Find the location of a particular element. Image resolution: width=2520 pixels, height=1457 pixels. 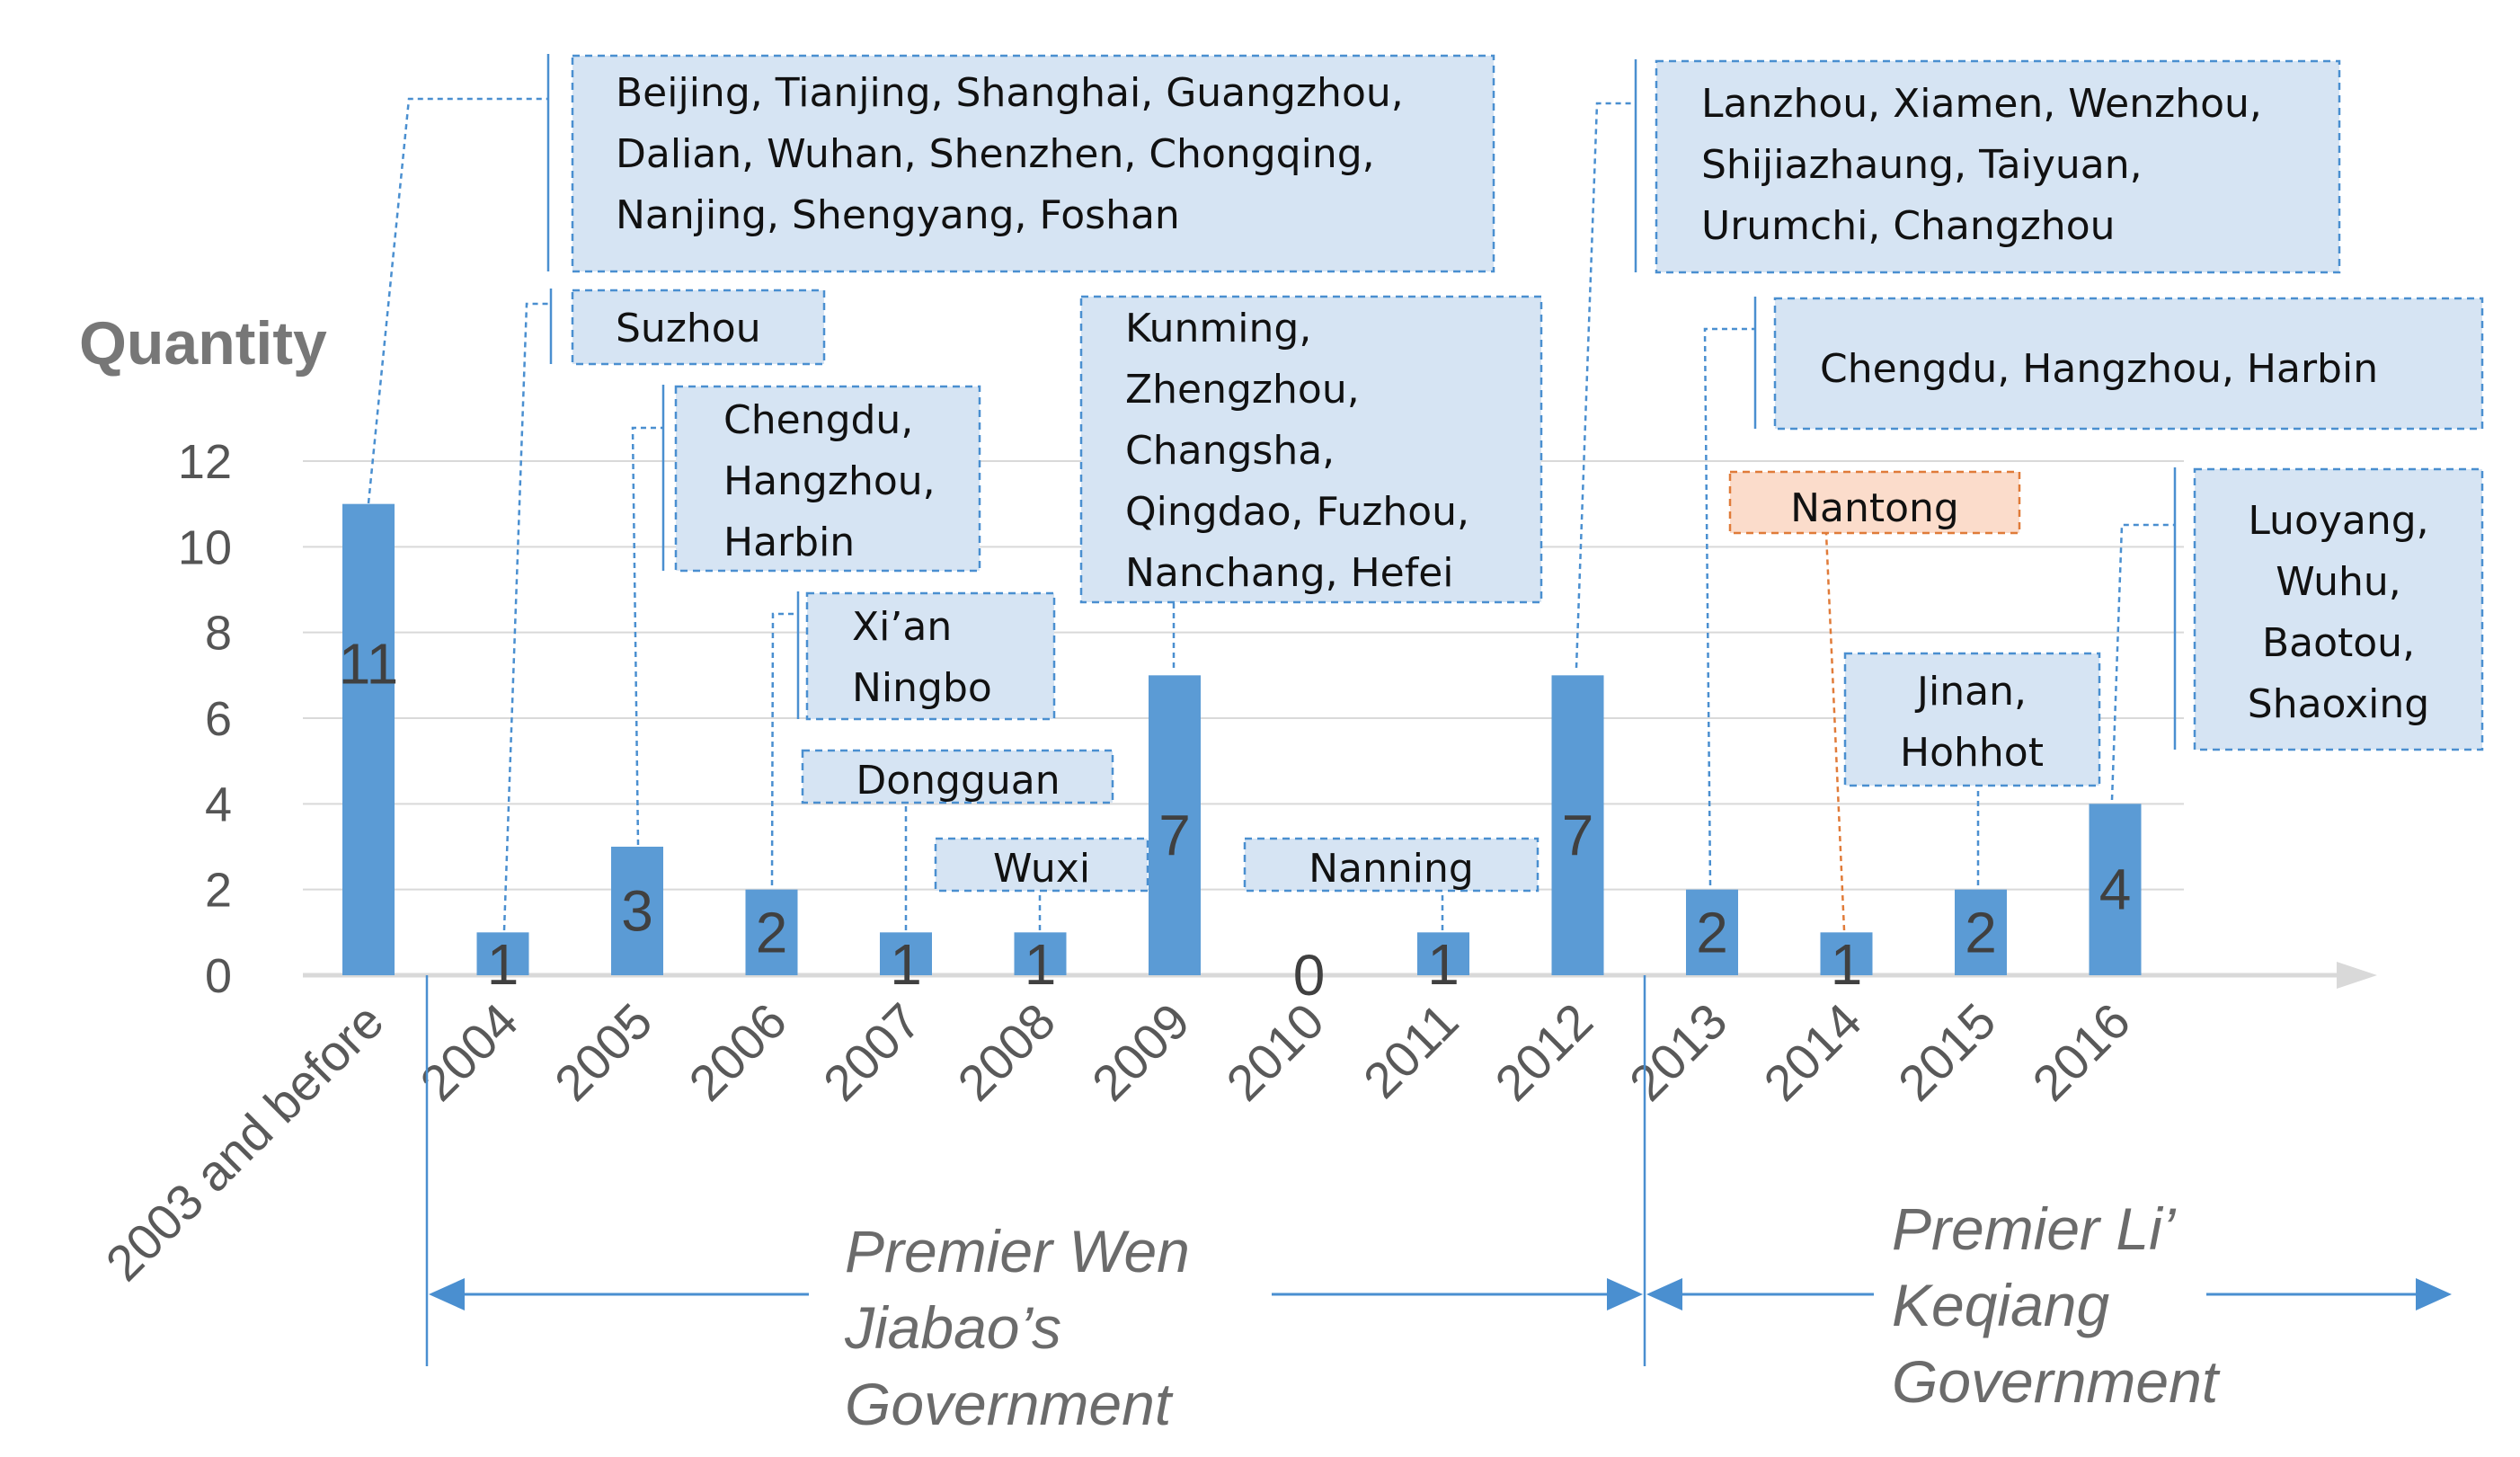

annotation-text: Dongguan is located at coordinates (958, 781).